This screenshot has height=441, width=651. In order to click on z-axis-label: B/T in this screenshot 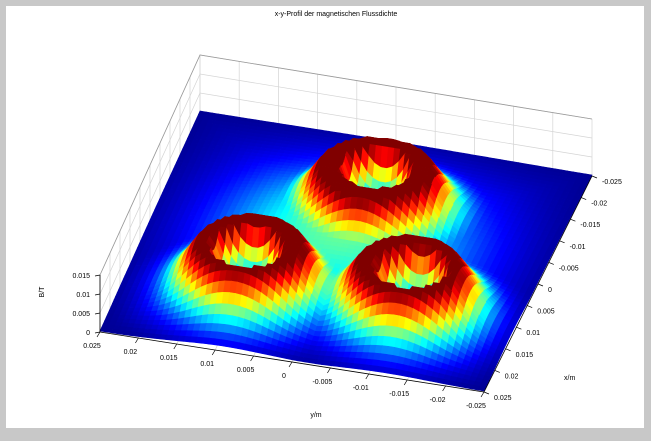, I will do `click(42, 292)`.